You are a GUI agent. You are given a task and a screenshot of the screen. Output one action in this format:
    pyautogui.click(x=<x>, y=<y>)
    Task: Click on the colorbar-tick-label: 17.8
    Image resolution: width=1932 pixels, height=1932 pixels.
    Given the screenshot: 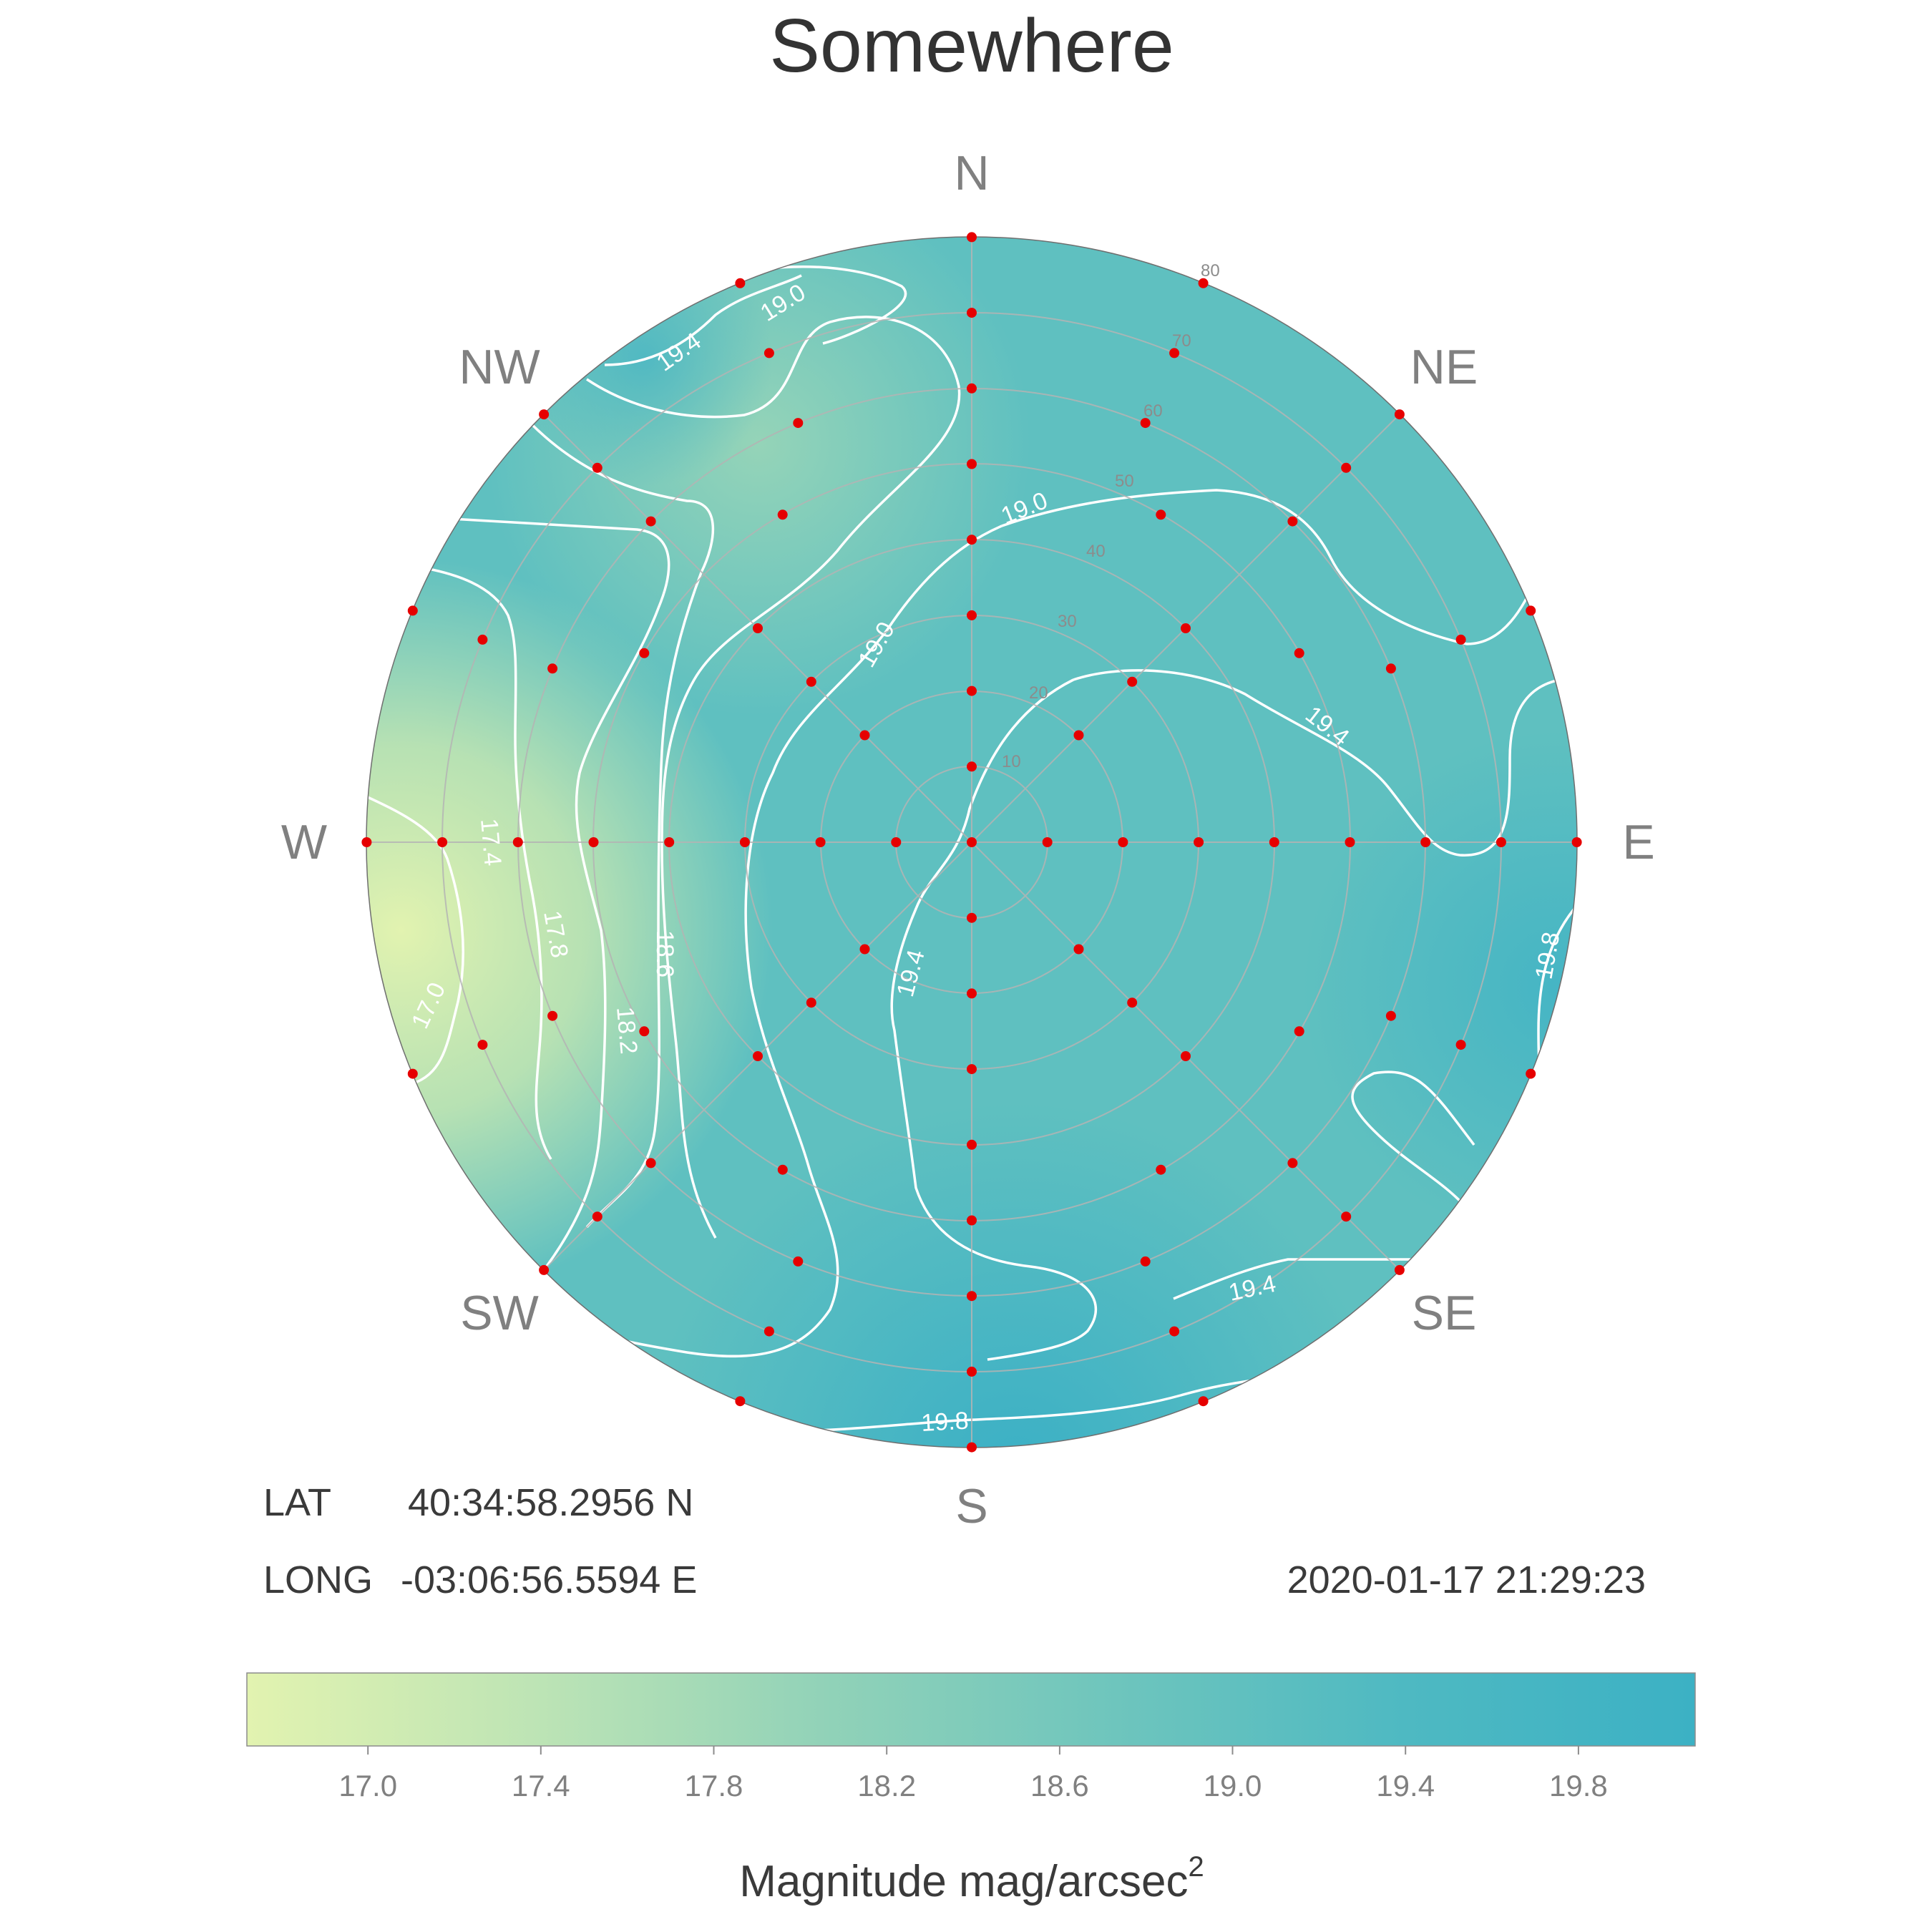 What is the action you would take?
    pyautogui.click(x=714, y=1785)
    